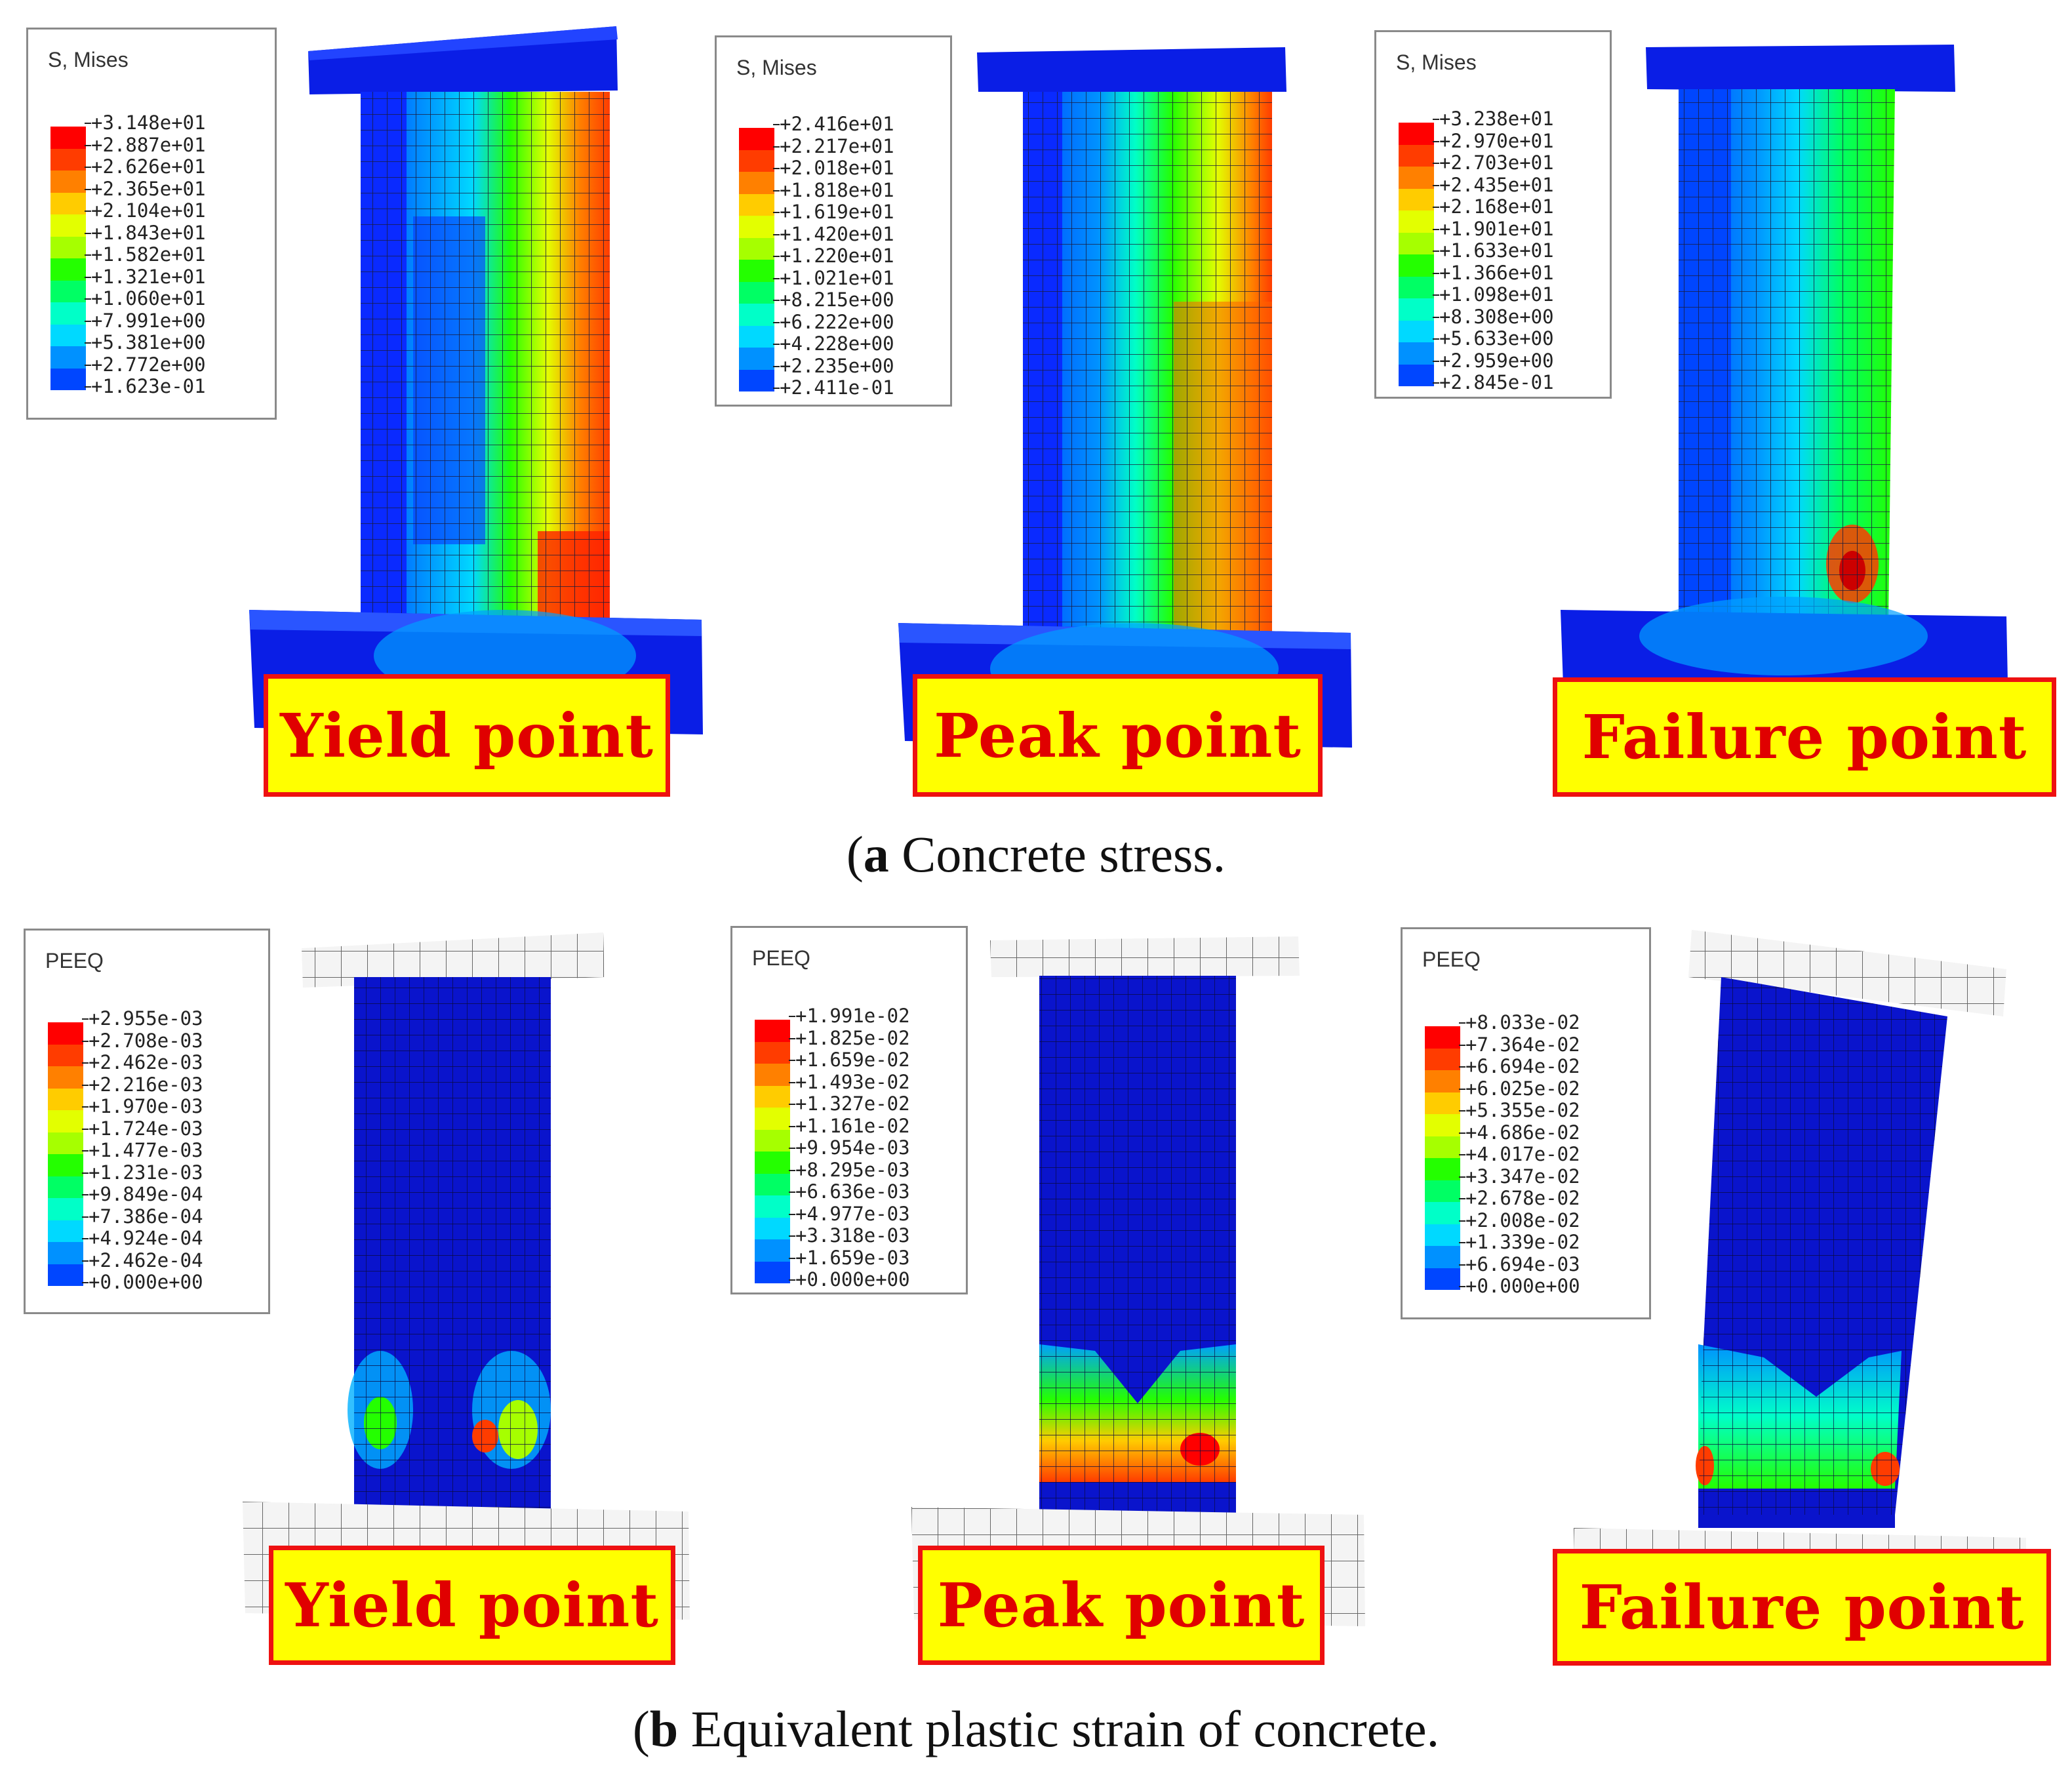  Describe the element at coordinates (1494, 338) in the screenshot. I see `legend-value: +5.633e+00` at that location.